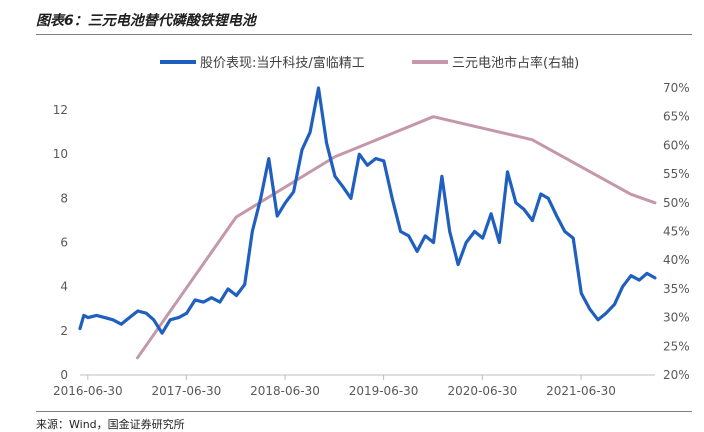 This screenshot has width=704, height=432. What do you see at coordinates (676, 88) in the screenshot?
I see `right-tick-label: 70%` at bounding box center [676, 88].